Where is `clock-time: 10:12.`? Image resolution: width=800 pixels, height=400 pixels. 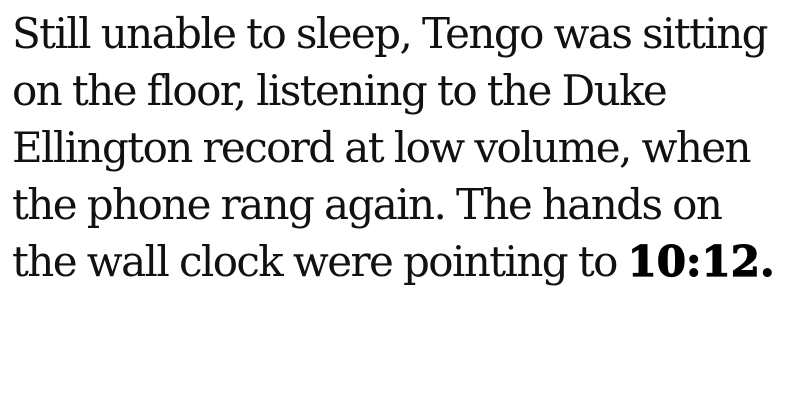
clock-time: 10:12. is located at coordinates (701, 261).